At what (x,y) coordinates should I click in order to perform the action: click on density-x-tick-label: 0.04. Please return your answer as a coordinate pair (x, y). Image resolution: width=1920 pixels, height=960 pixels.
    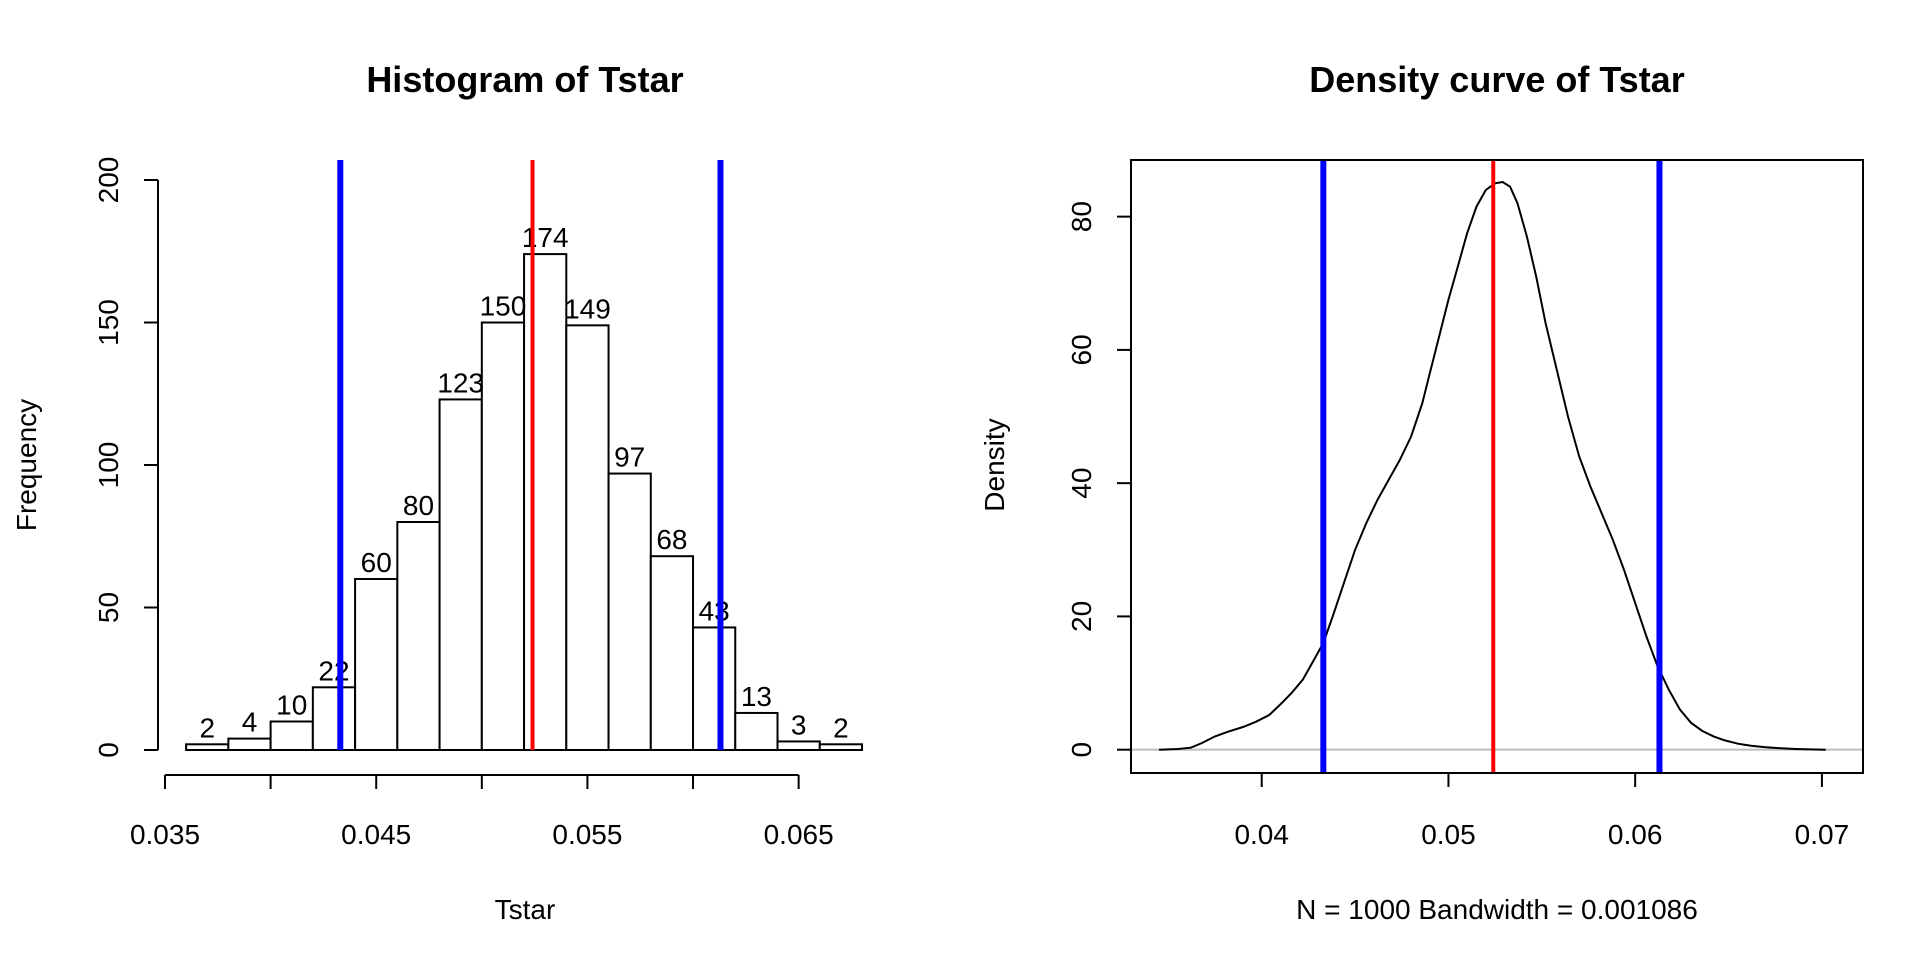
    Looking at the image, I should click on (1261, 834).